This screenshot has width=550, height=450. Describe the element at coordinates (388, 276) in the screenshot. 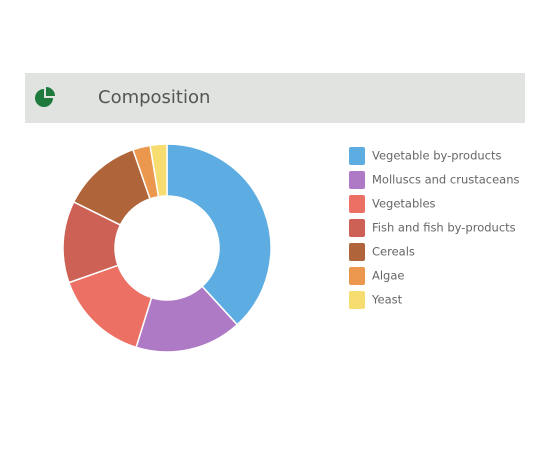

I see `legend-label: Algae` at that location.